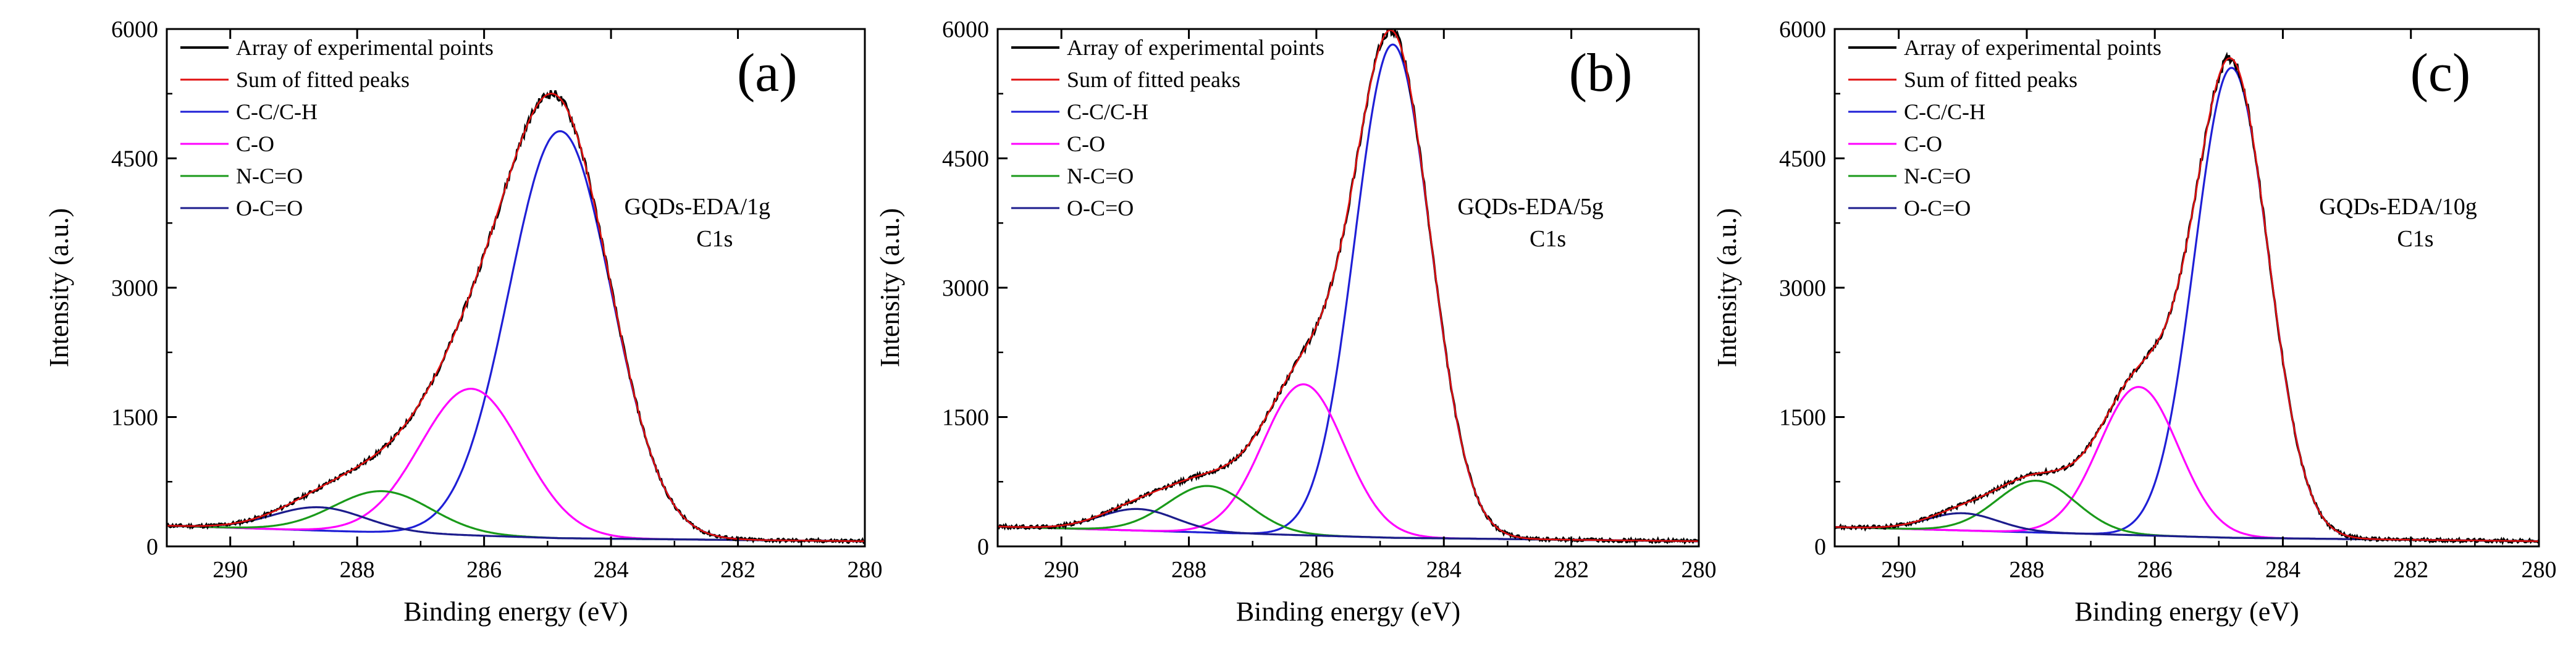 The image size is (2576, 660). I want to click on panel-label: (b), so click(1601, 73).